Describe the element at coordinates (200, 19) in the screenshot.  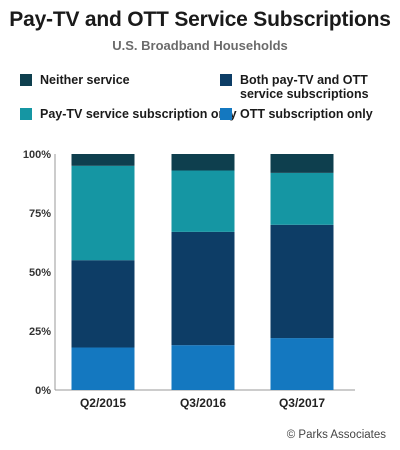
I see `chart-title: Pay-TV and OTT Service Subscriptions` at that location.